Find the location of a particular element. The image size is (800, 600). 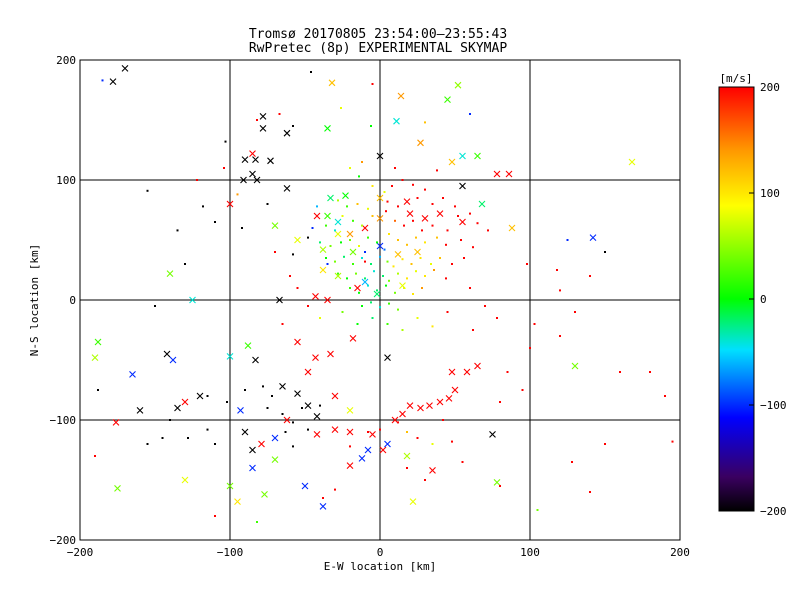

x-tick-label: 0 is located at coordinates (380, 552).